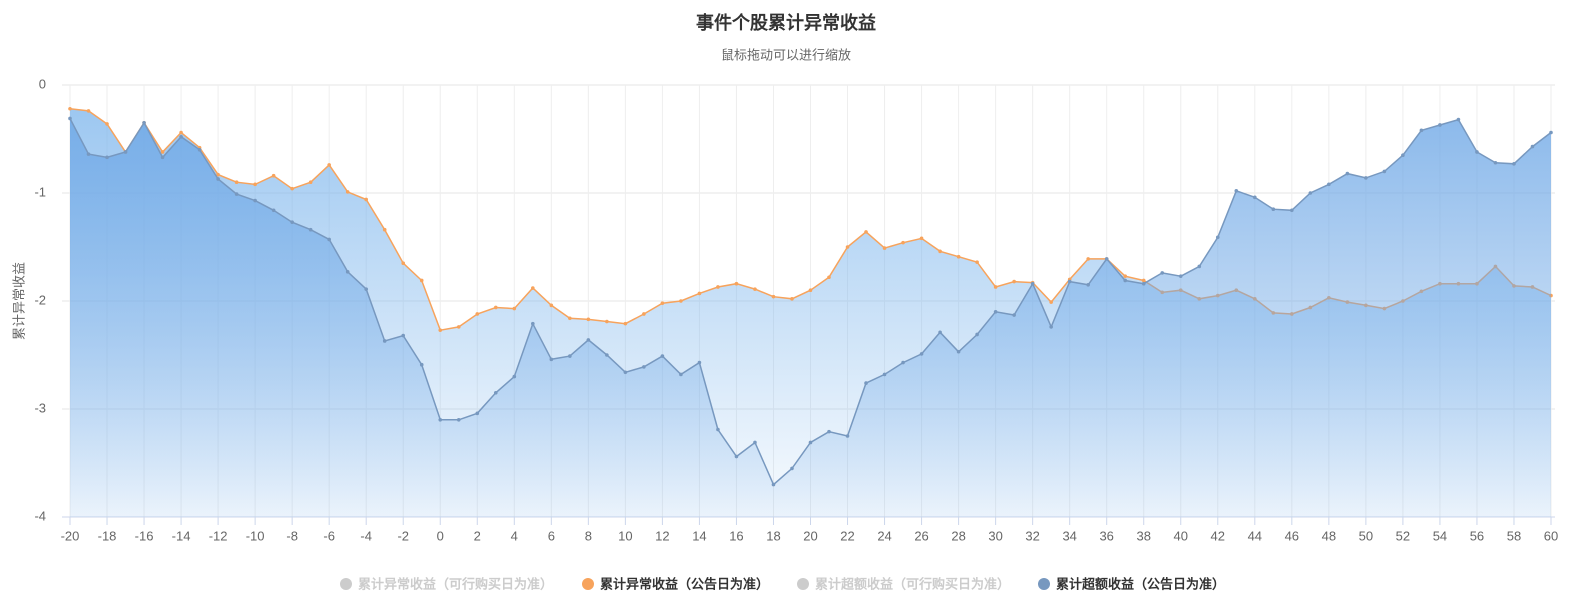  What do you see at coordinates (40, 299) in the screenshot?
I see `y-tick-label: -2` at bounding box center [40, 299].